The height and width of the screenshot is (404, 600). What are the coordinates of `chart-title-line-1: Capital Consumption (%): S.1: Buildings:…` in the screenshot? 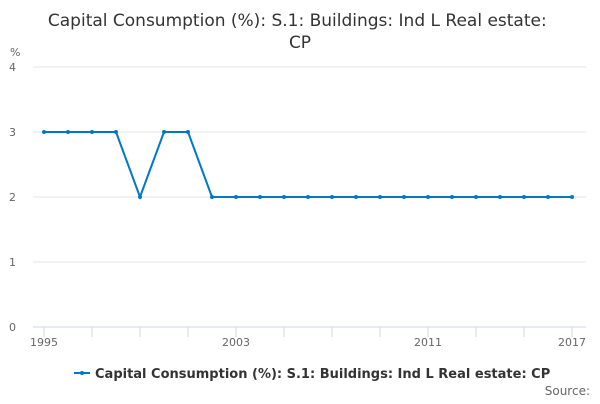 It's located at (297, 21).